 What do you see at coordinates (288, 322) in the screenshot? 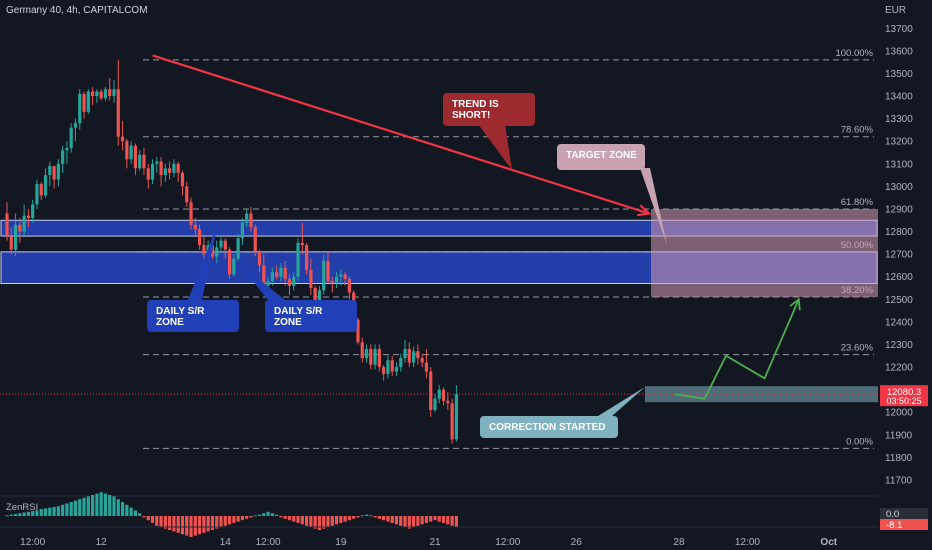
I see `sr-callout-2-text: ZONE` at bounding box center [288, 322].